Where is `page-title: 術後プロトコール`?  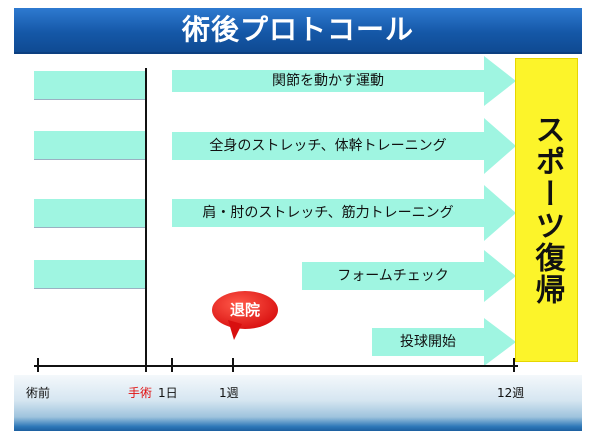 page-title: 術後プロトコール is located at coordinates (297, 29).